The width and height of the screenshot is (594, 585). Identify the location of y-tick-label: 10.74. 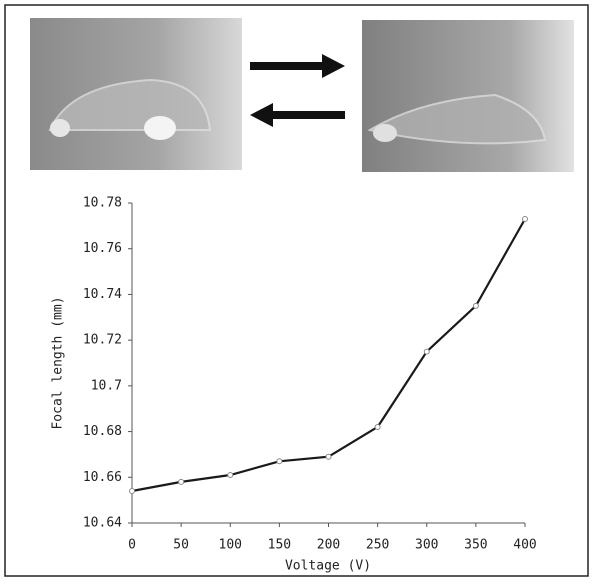
(102, 294).